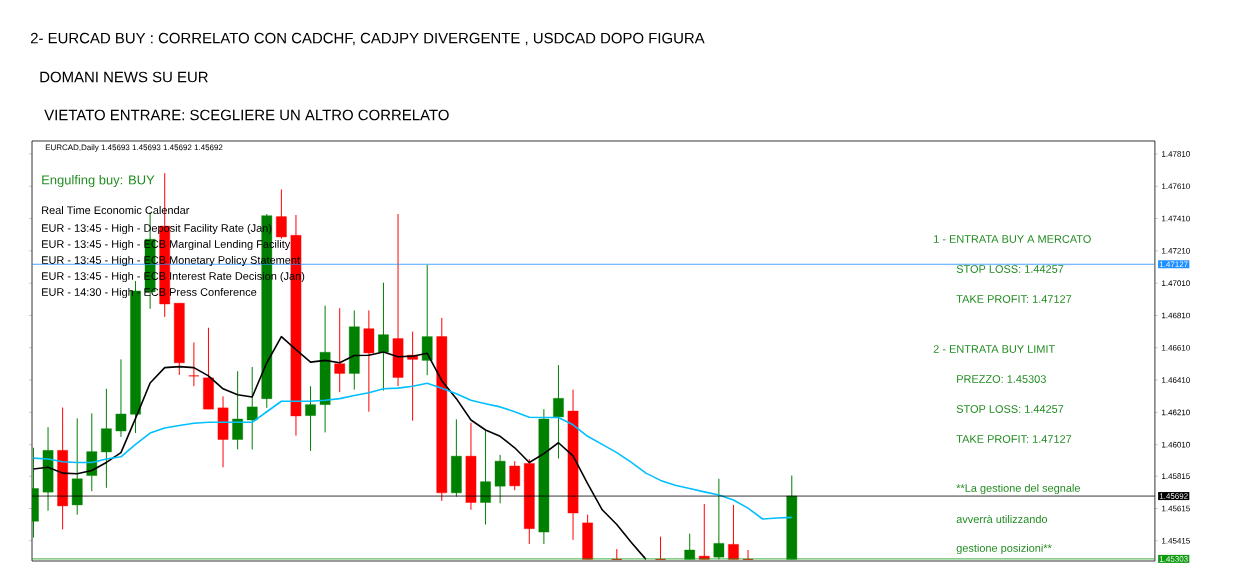  I want to click on text: gestione posizioni**, so click(1004, 549).